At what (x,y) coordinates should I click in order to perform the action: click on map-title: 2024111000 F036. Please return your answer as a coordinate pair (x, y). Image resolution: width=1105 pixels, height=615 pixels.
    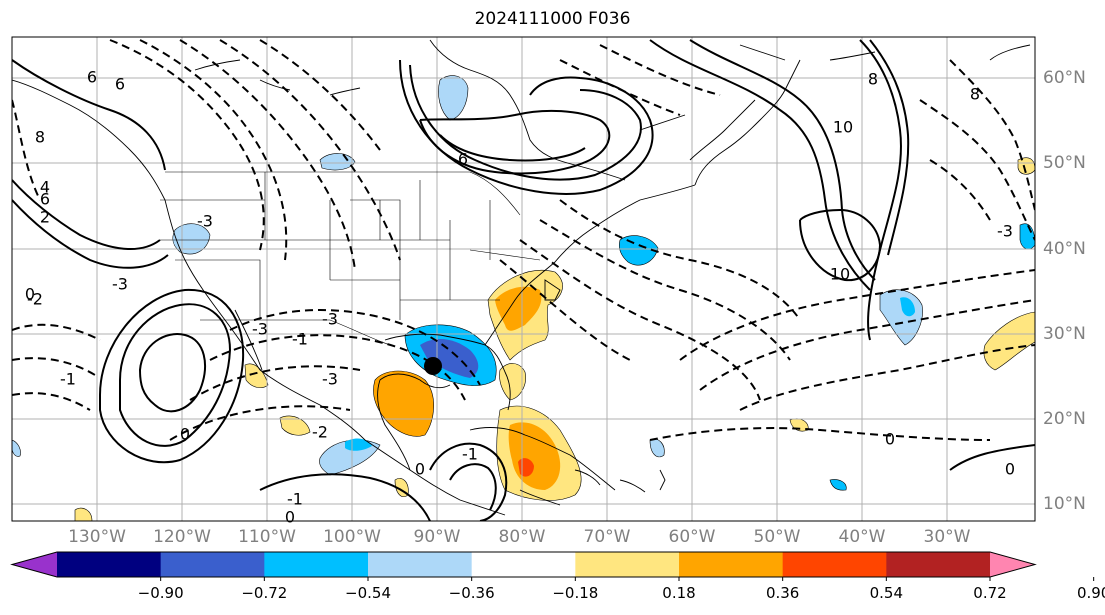
    Looking at the image, I should click on (552, 19).